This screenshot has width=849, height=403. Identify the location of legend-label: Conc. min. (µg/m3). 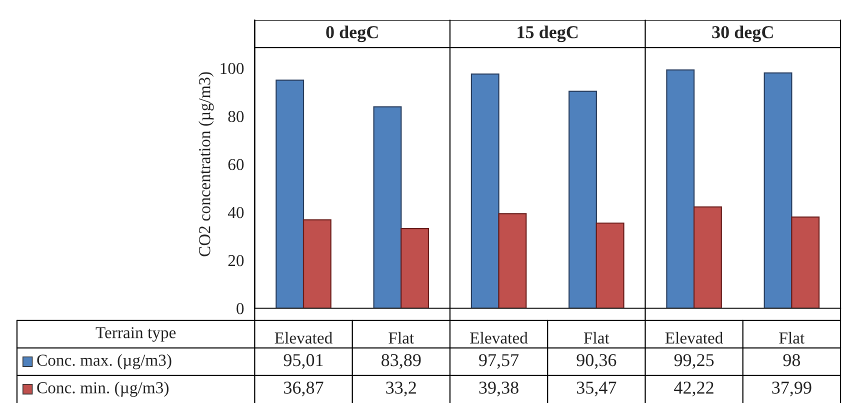
(103, 389).